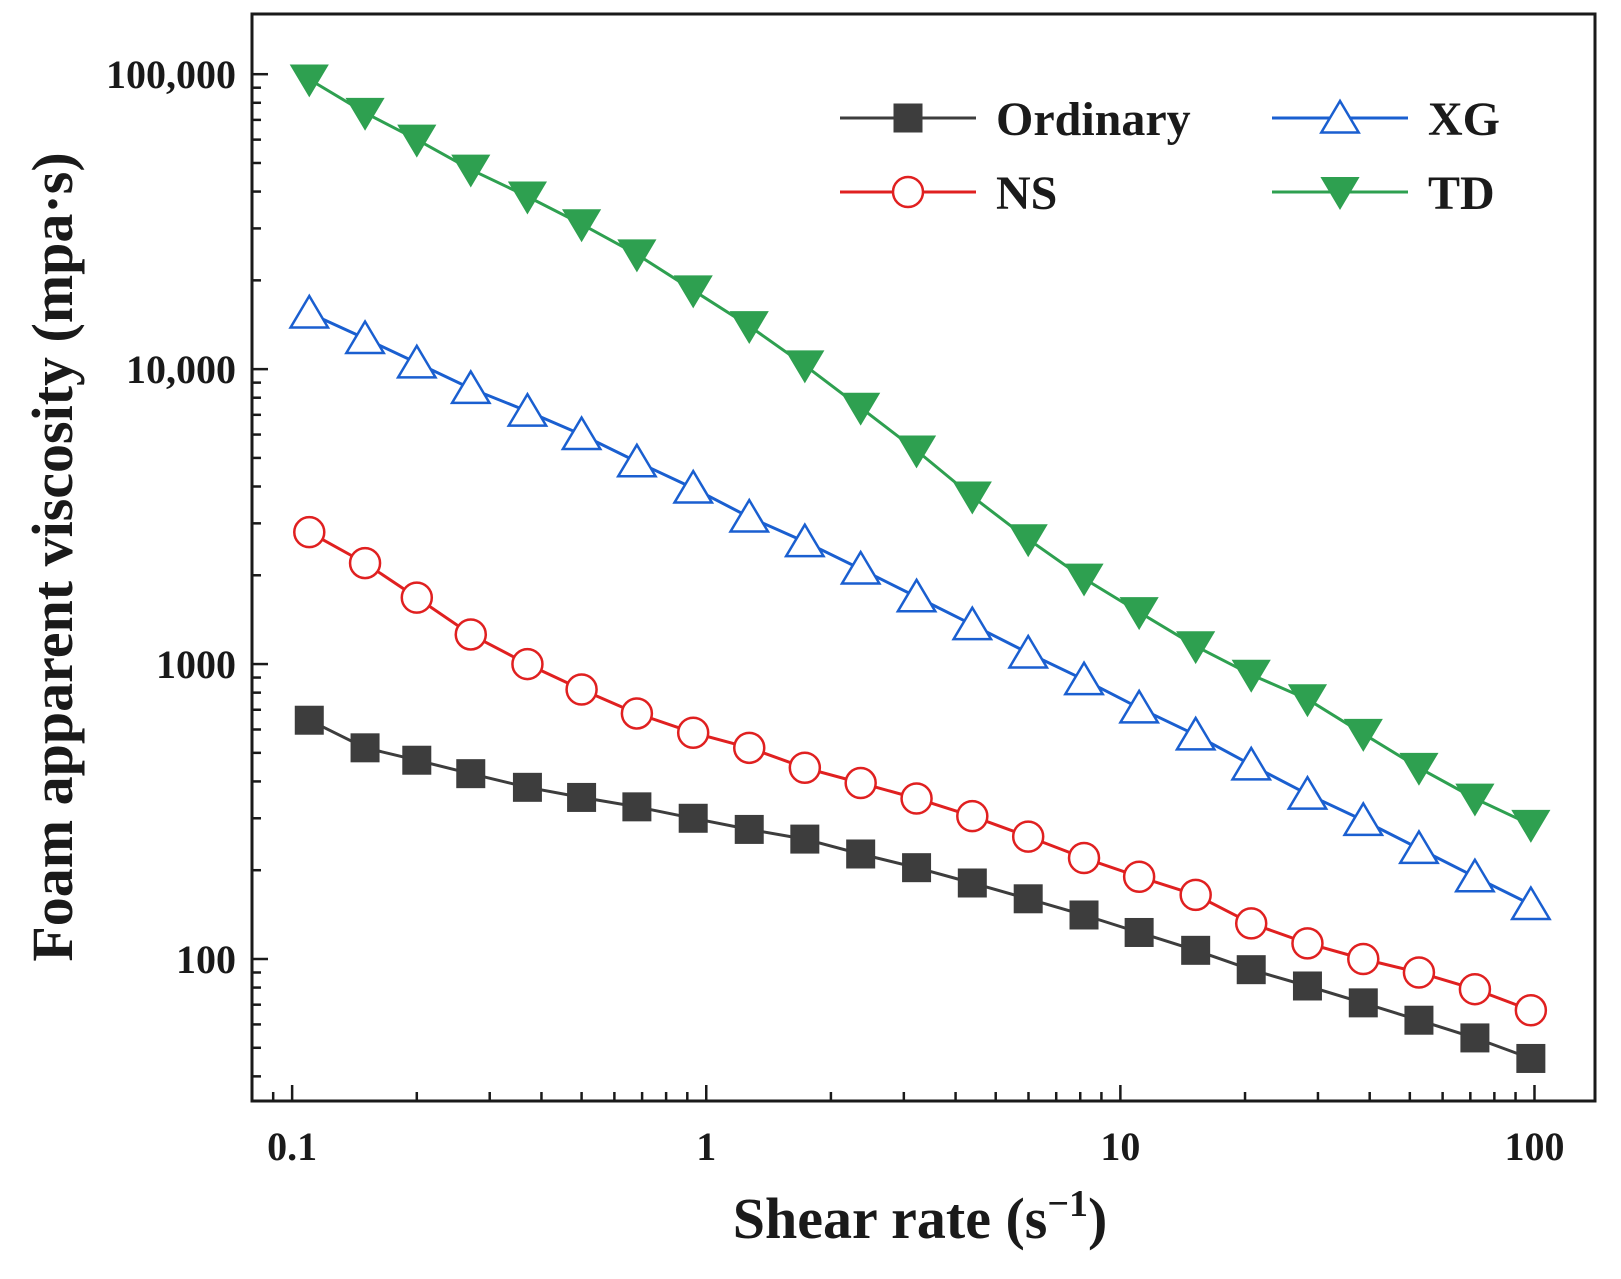 The image size is (1621, 1279). I want to click on legend-marker-ordinary, so click(908, 118).